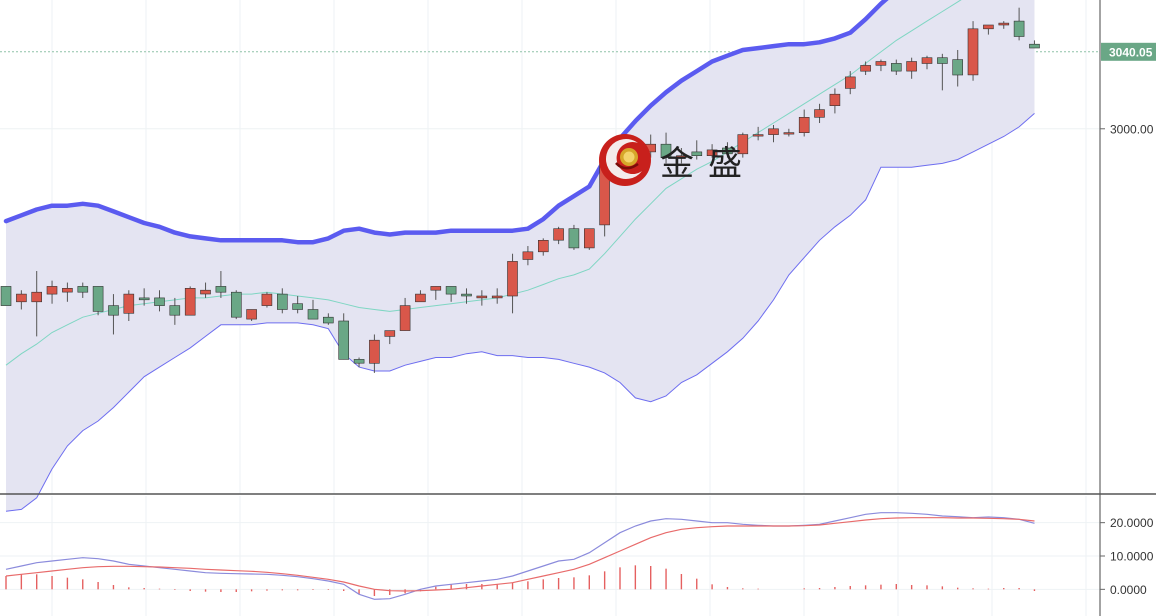 This screenshot has width=1156, height=616. What do you see at coordinates (708, 163) in the screenshot?
I see `watermark-text: 金盛` at bounding box center [708, 163].